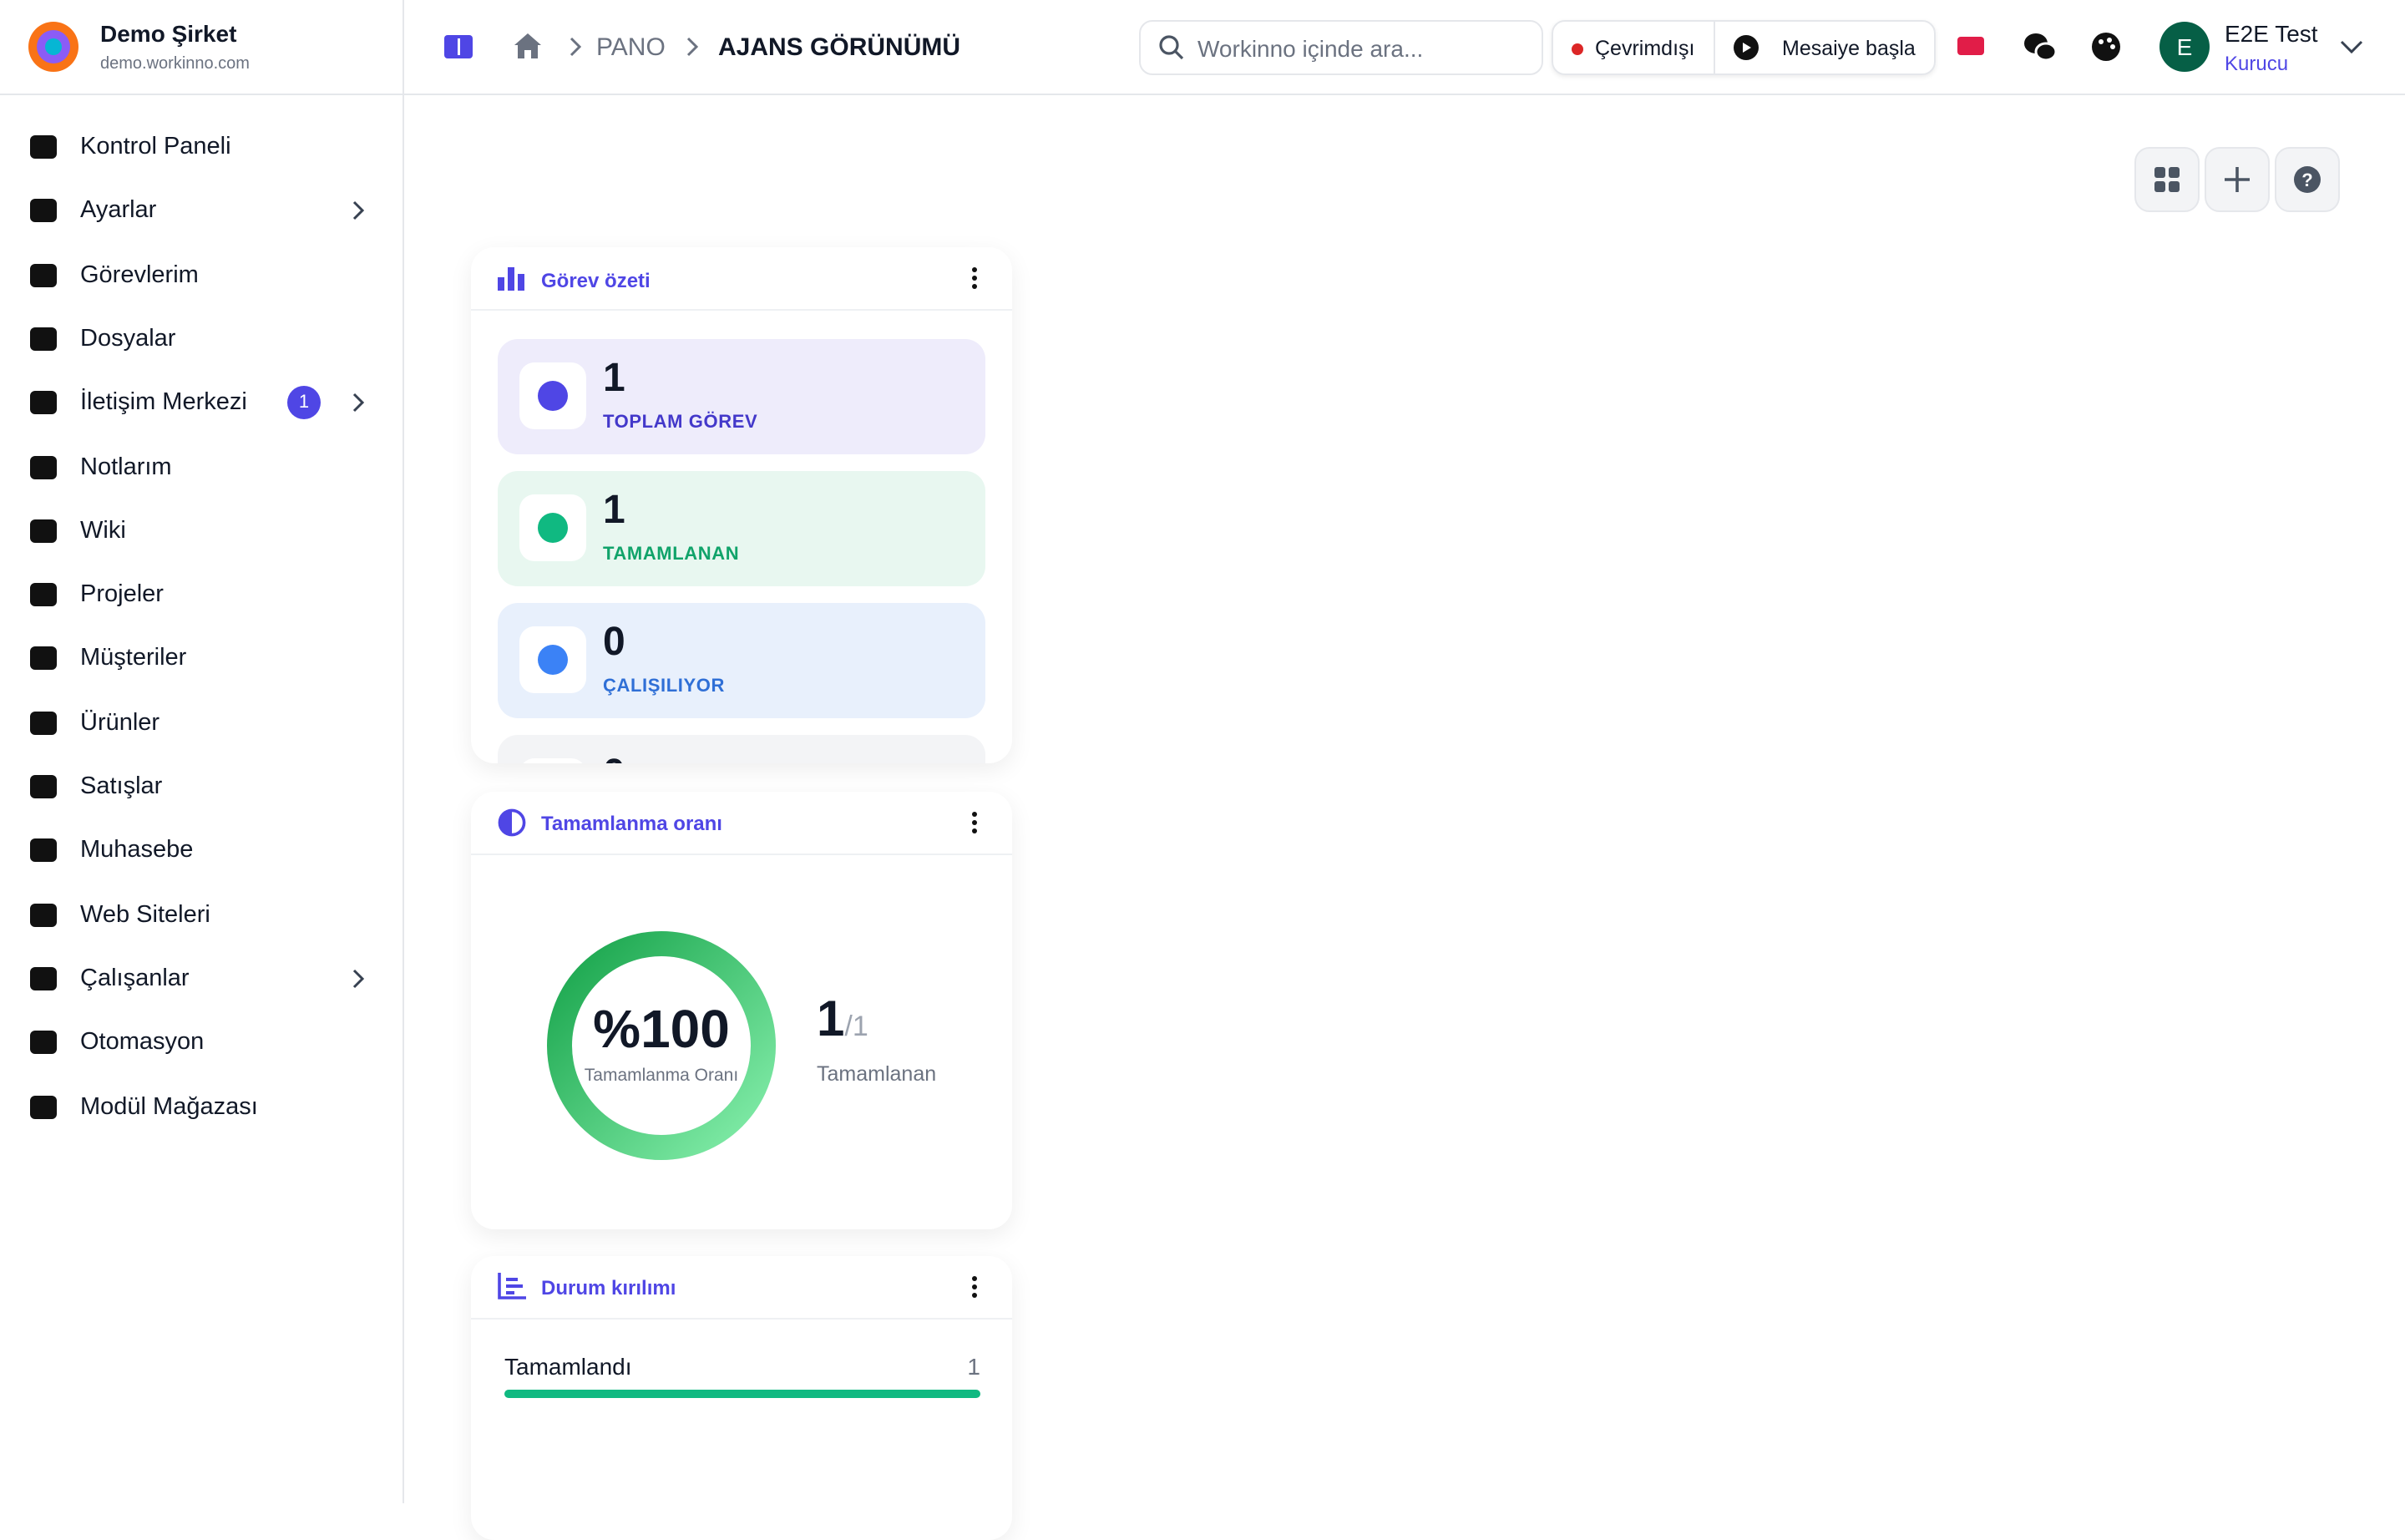 The width and height of the screenshot is (2405, 1540). Describe the element at coordinates (662, 1075) in the screenshot. I see `completion-caption: Tamamlanma Oranı` at that location.